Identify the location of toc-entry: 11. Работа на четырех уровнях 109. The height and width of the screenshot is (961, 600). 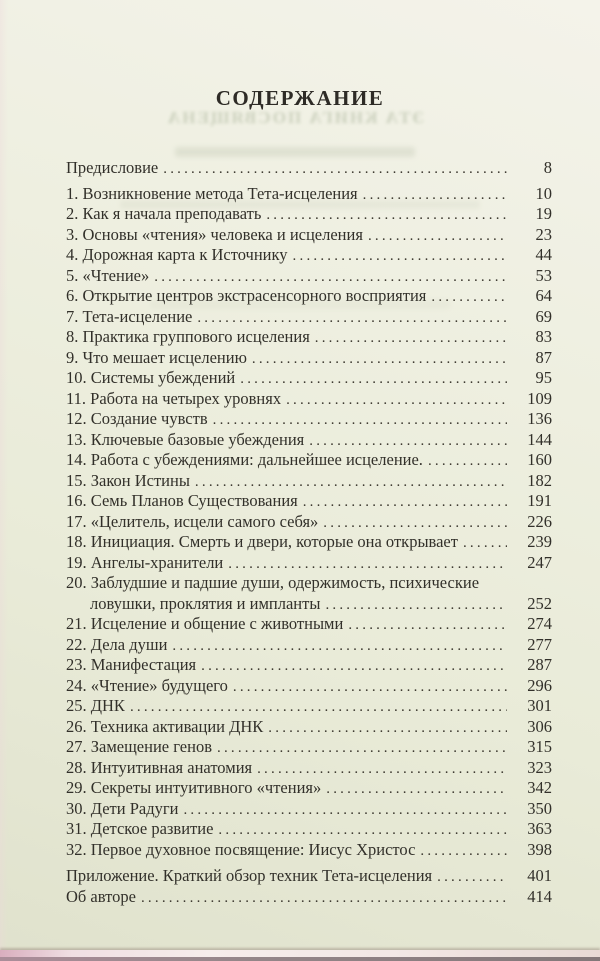
(309, 399).